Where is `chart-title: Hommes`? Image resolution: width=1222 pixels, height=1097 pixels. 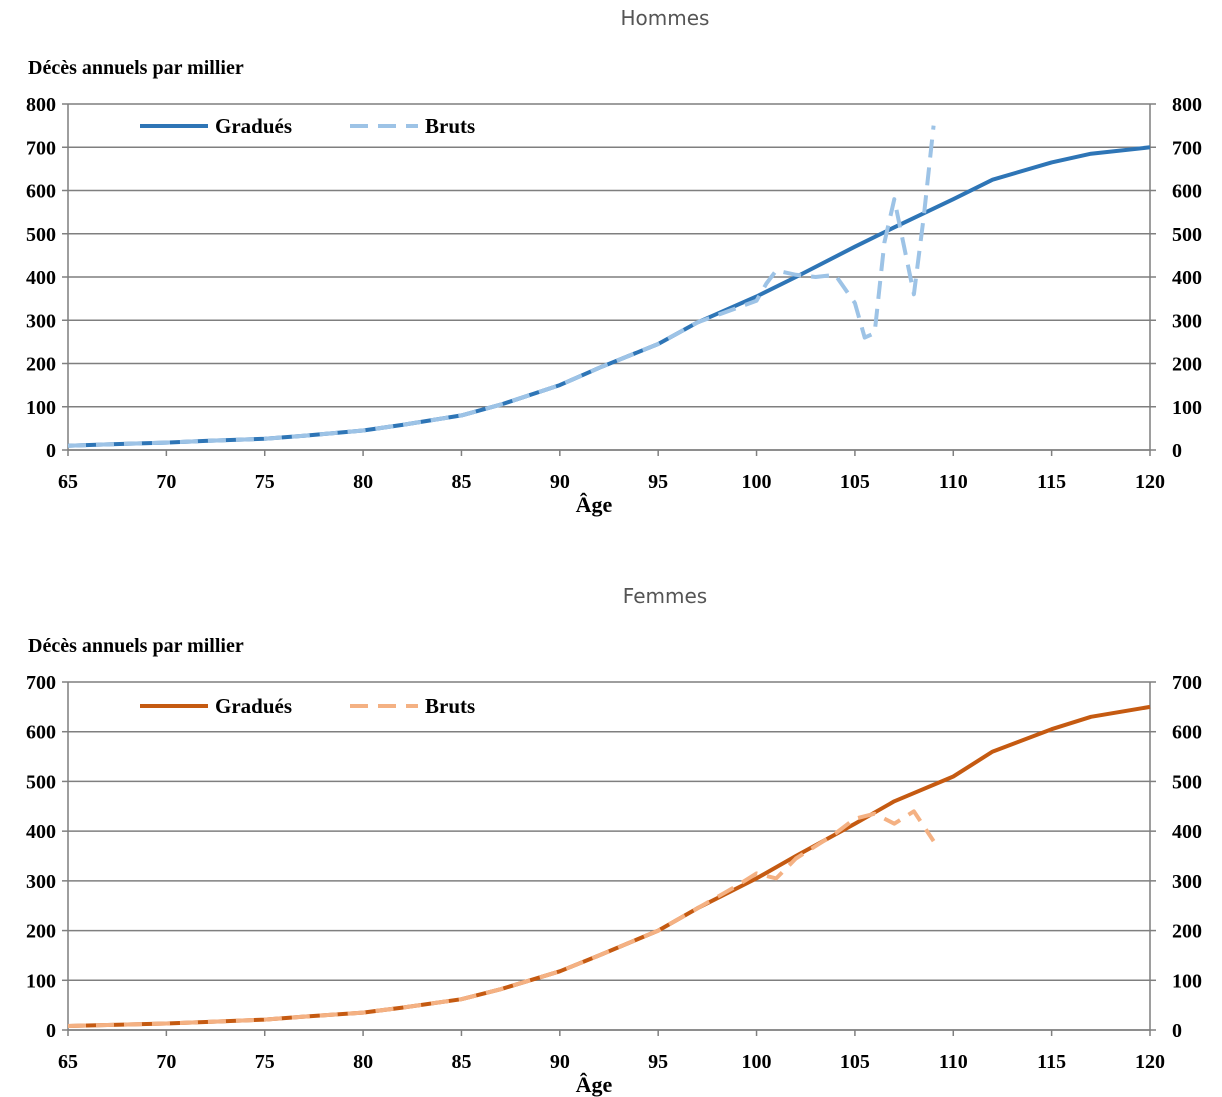 chart-title: Hommes is located at coordinates (665, 18).